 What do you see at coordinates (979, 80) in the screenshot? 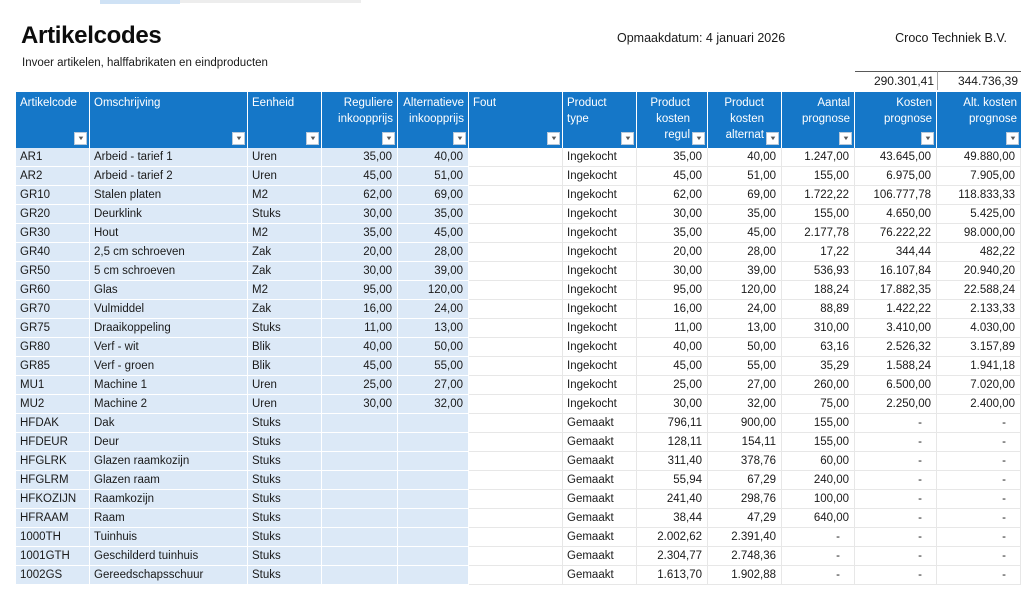
I see `total-alt-kosten-prognose-cell: 344.736,39` at bounding box center [979, 80].